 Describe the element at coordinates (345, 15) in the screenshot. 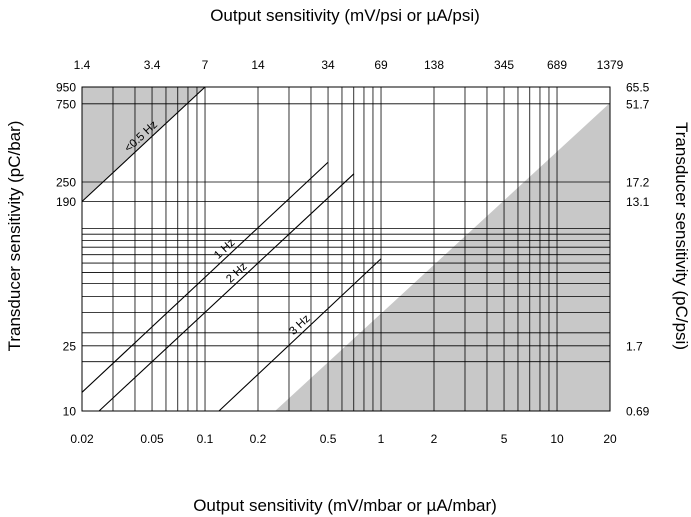

I see `top-axis-title: Output sensitivity (mV/psi or µA/psi)` at that location.